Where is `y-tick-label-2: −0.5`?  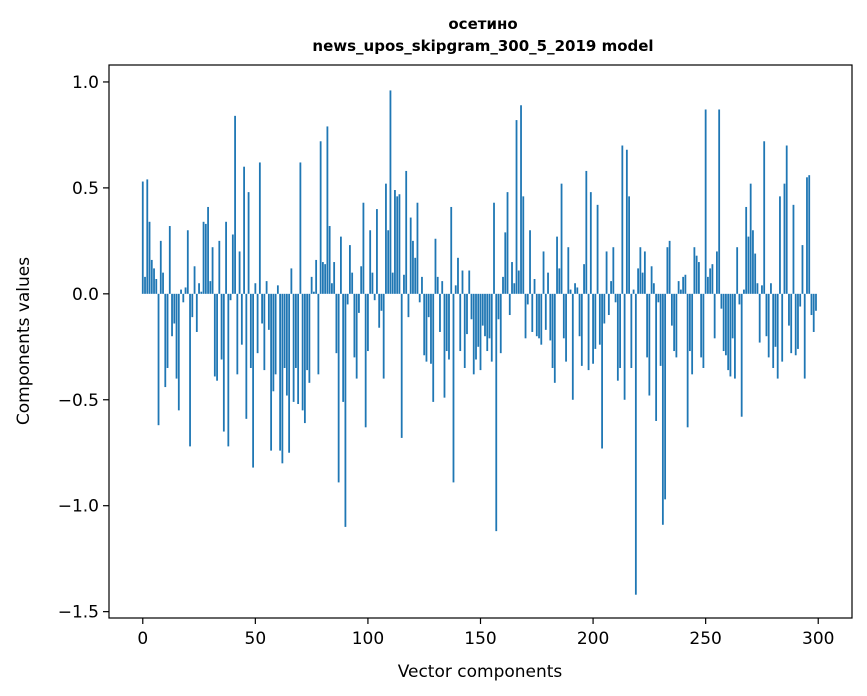 y-tick-label-2: −0.5 is located at coordinates (78, 401).